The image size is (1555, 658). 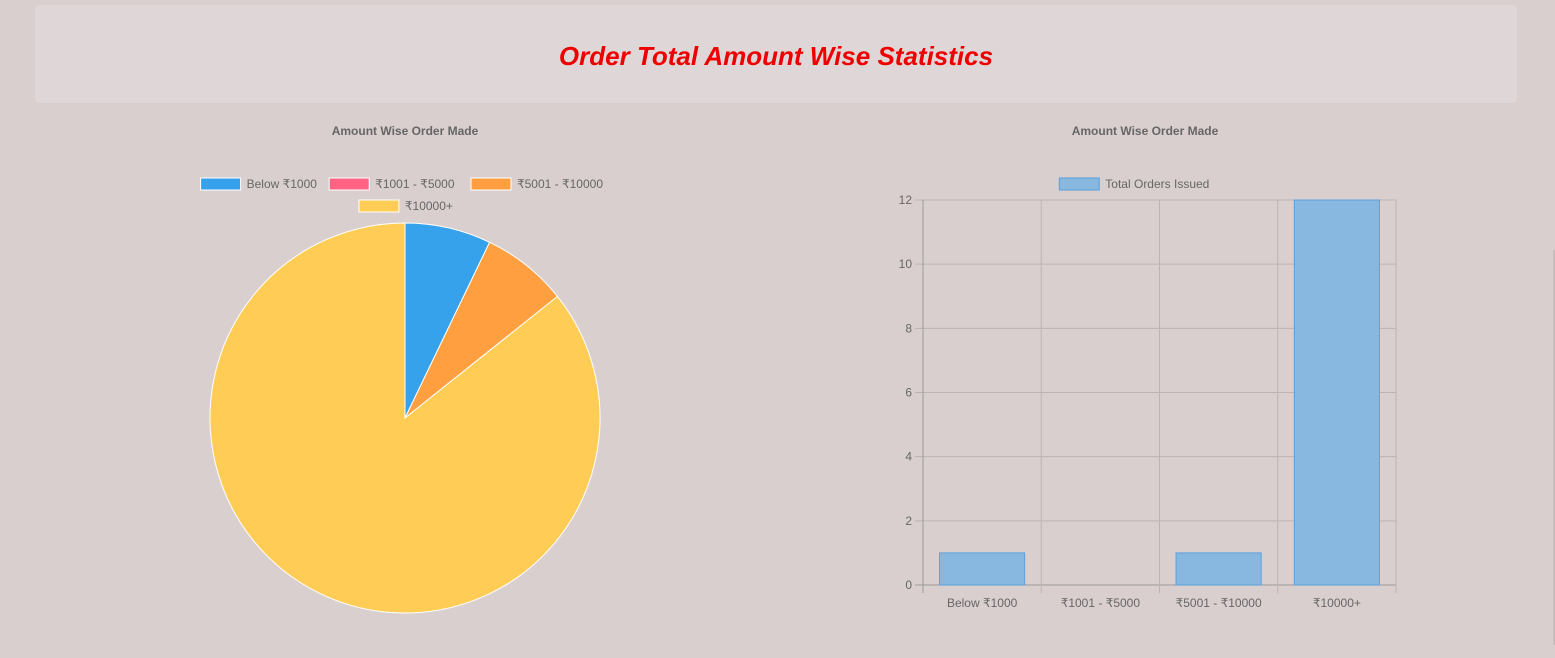 I want to click on y-tick-label: 2, so click(x=908, y=521).